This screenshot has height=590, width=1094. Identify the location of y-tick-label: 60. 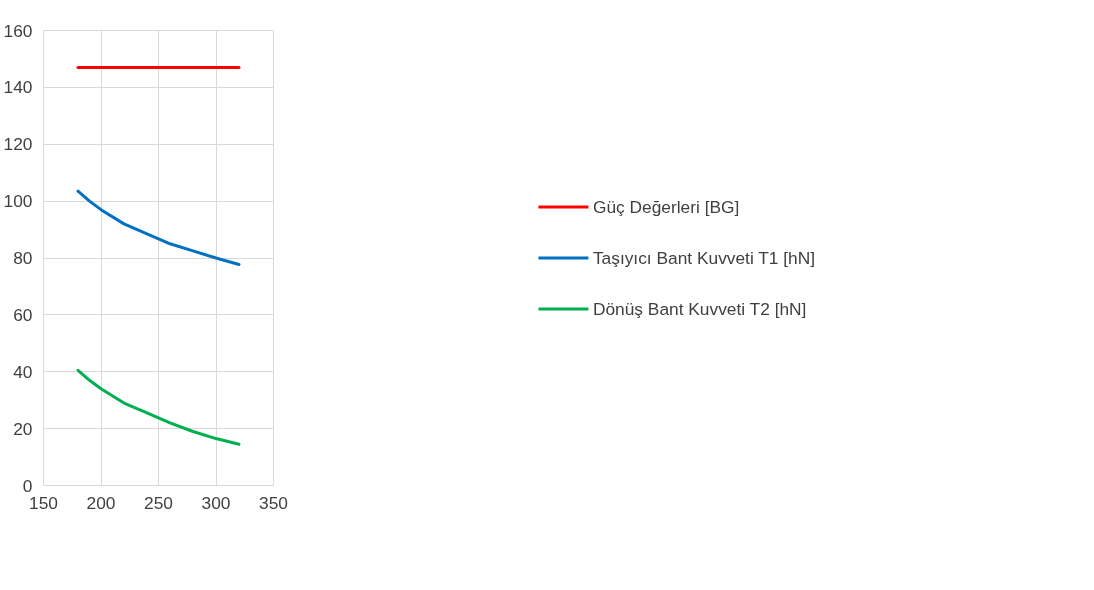
(23, 314).